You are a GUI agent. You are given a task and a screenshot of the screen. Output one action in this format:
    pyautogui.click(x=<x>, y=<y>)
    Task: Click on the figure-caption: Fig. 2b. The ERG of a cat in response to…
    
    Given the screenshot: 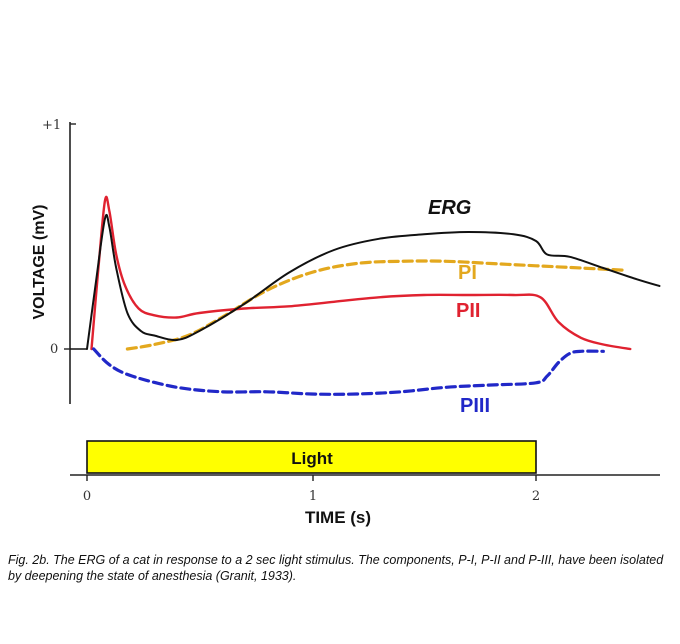 What is the action you would take?
    pyautogui.click(x=336, y=568)
    